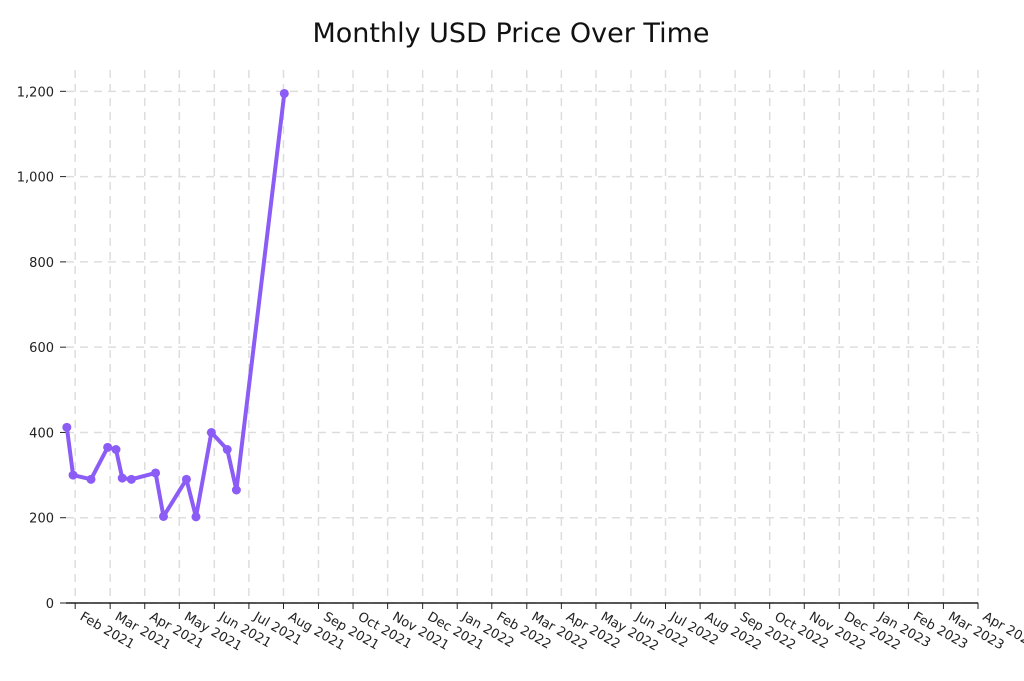 The image size is (1024, 681). I want to click on line, so click(175, 306).